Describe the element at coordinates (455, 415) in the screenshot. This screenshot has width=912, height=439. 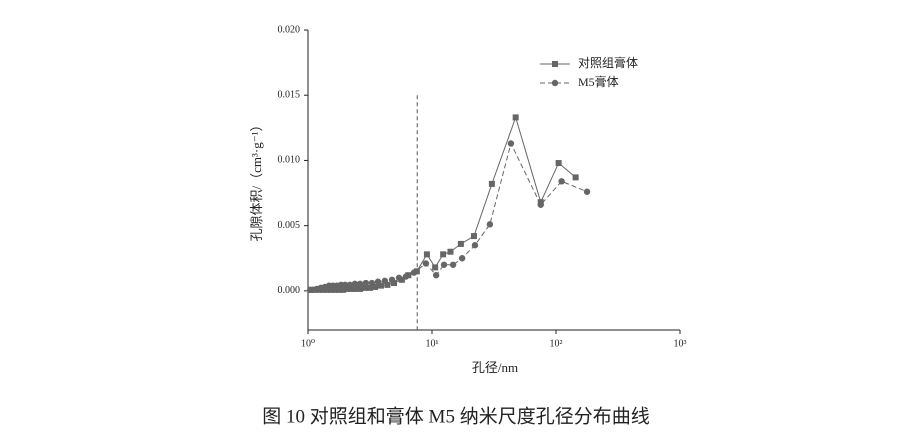
I see `caption: 图 10 对照组和膏体 M5 纳米尺度孔径分布曲线` at that location.